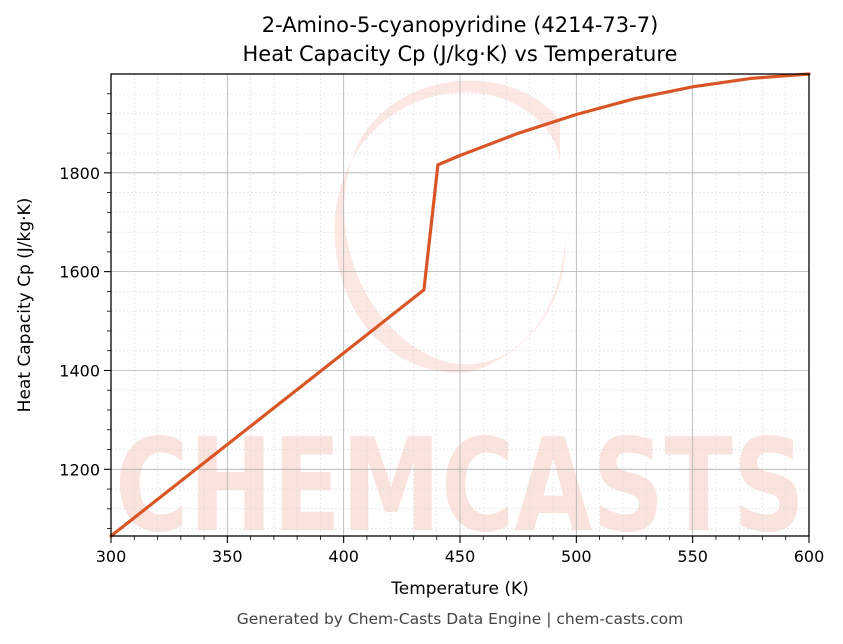 This screenshot has width=843, height=644. Describe the element at coordinates (85, 311) in the screenshot. I see `y-axis-ticks: 1200 1400 1600 1800` at that location.